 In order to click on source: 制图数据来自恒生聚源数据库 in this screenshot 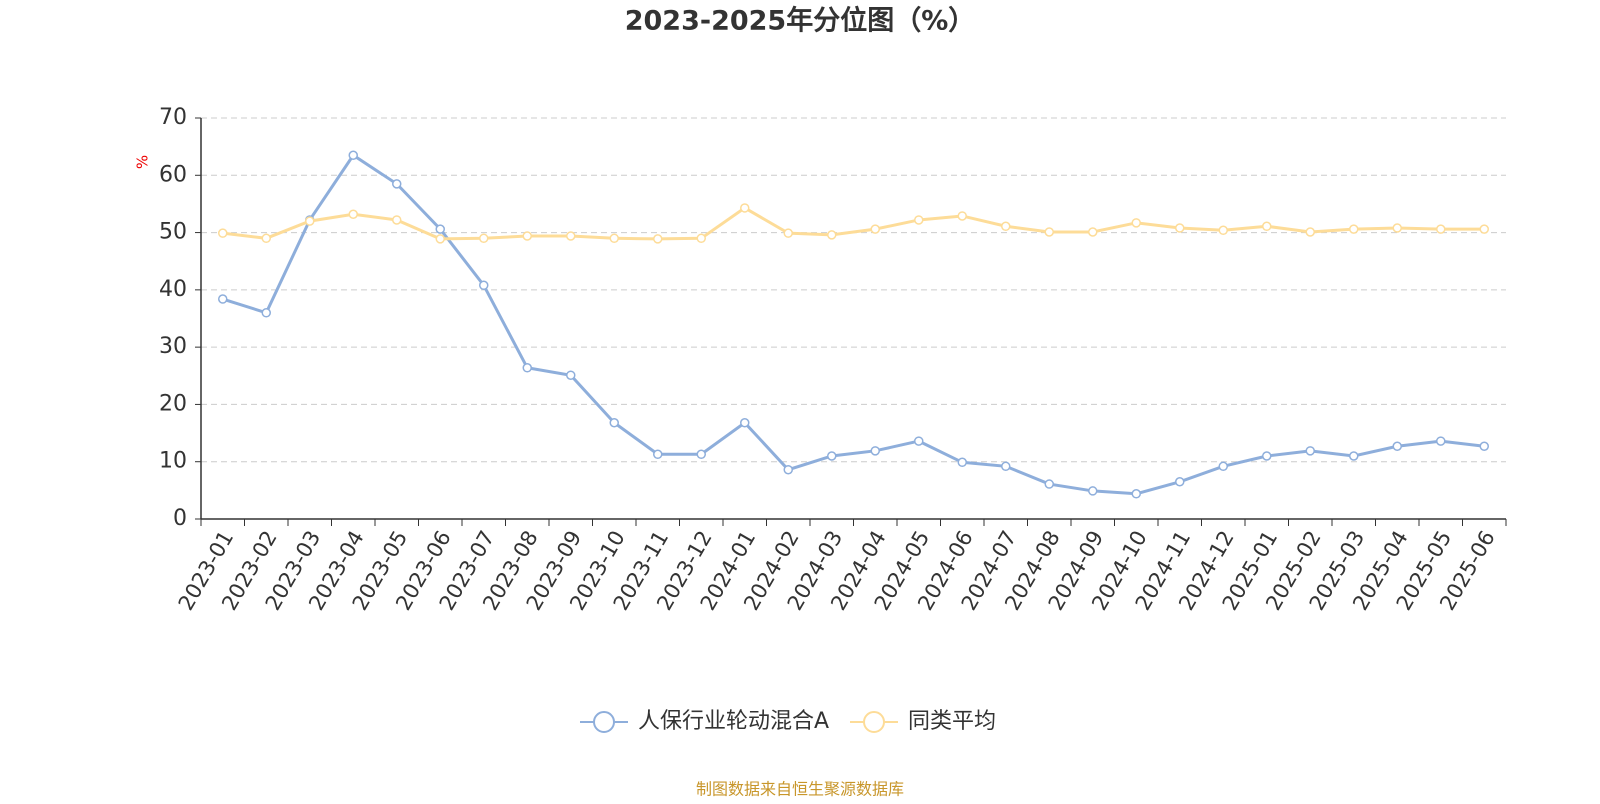, I will do `click(800, 789)`.